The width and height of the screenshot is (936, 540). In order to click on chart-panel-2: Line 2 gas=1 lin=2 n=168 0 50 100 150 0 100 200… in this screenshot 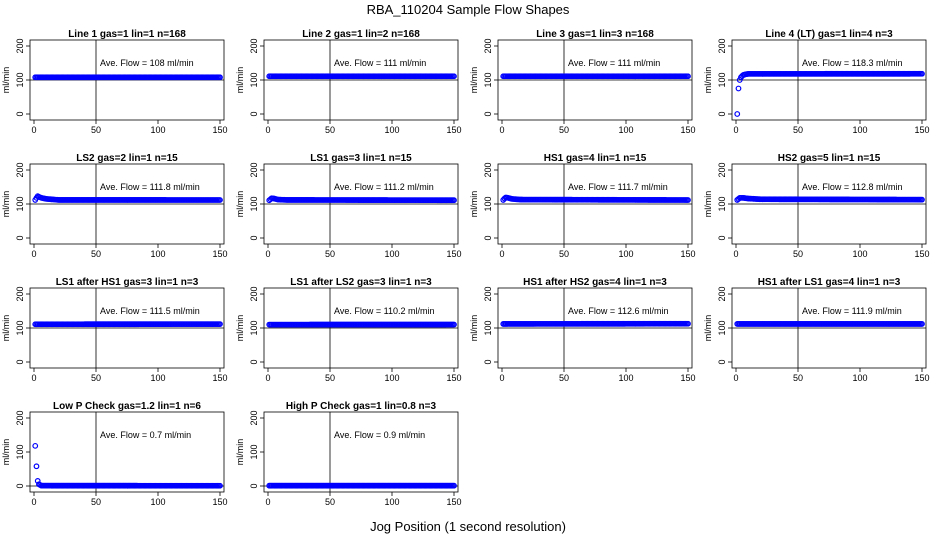, I will do `click(348, 82)`.